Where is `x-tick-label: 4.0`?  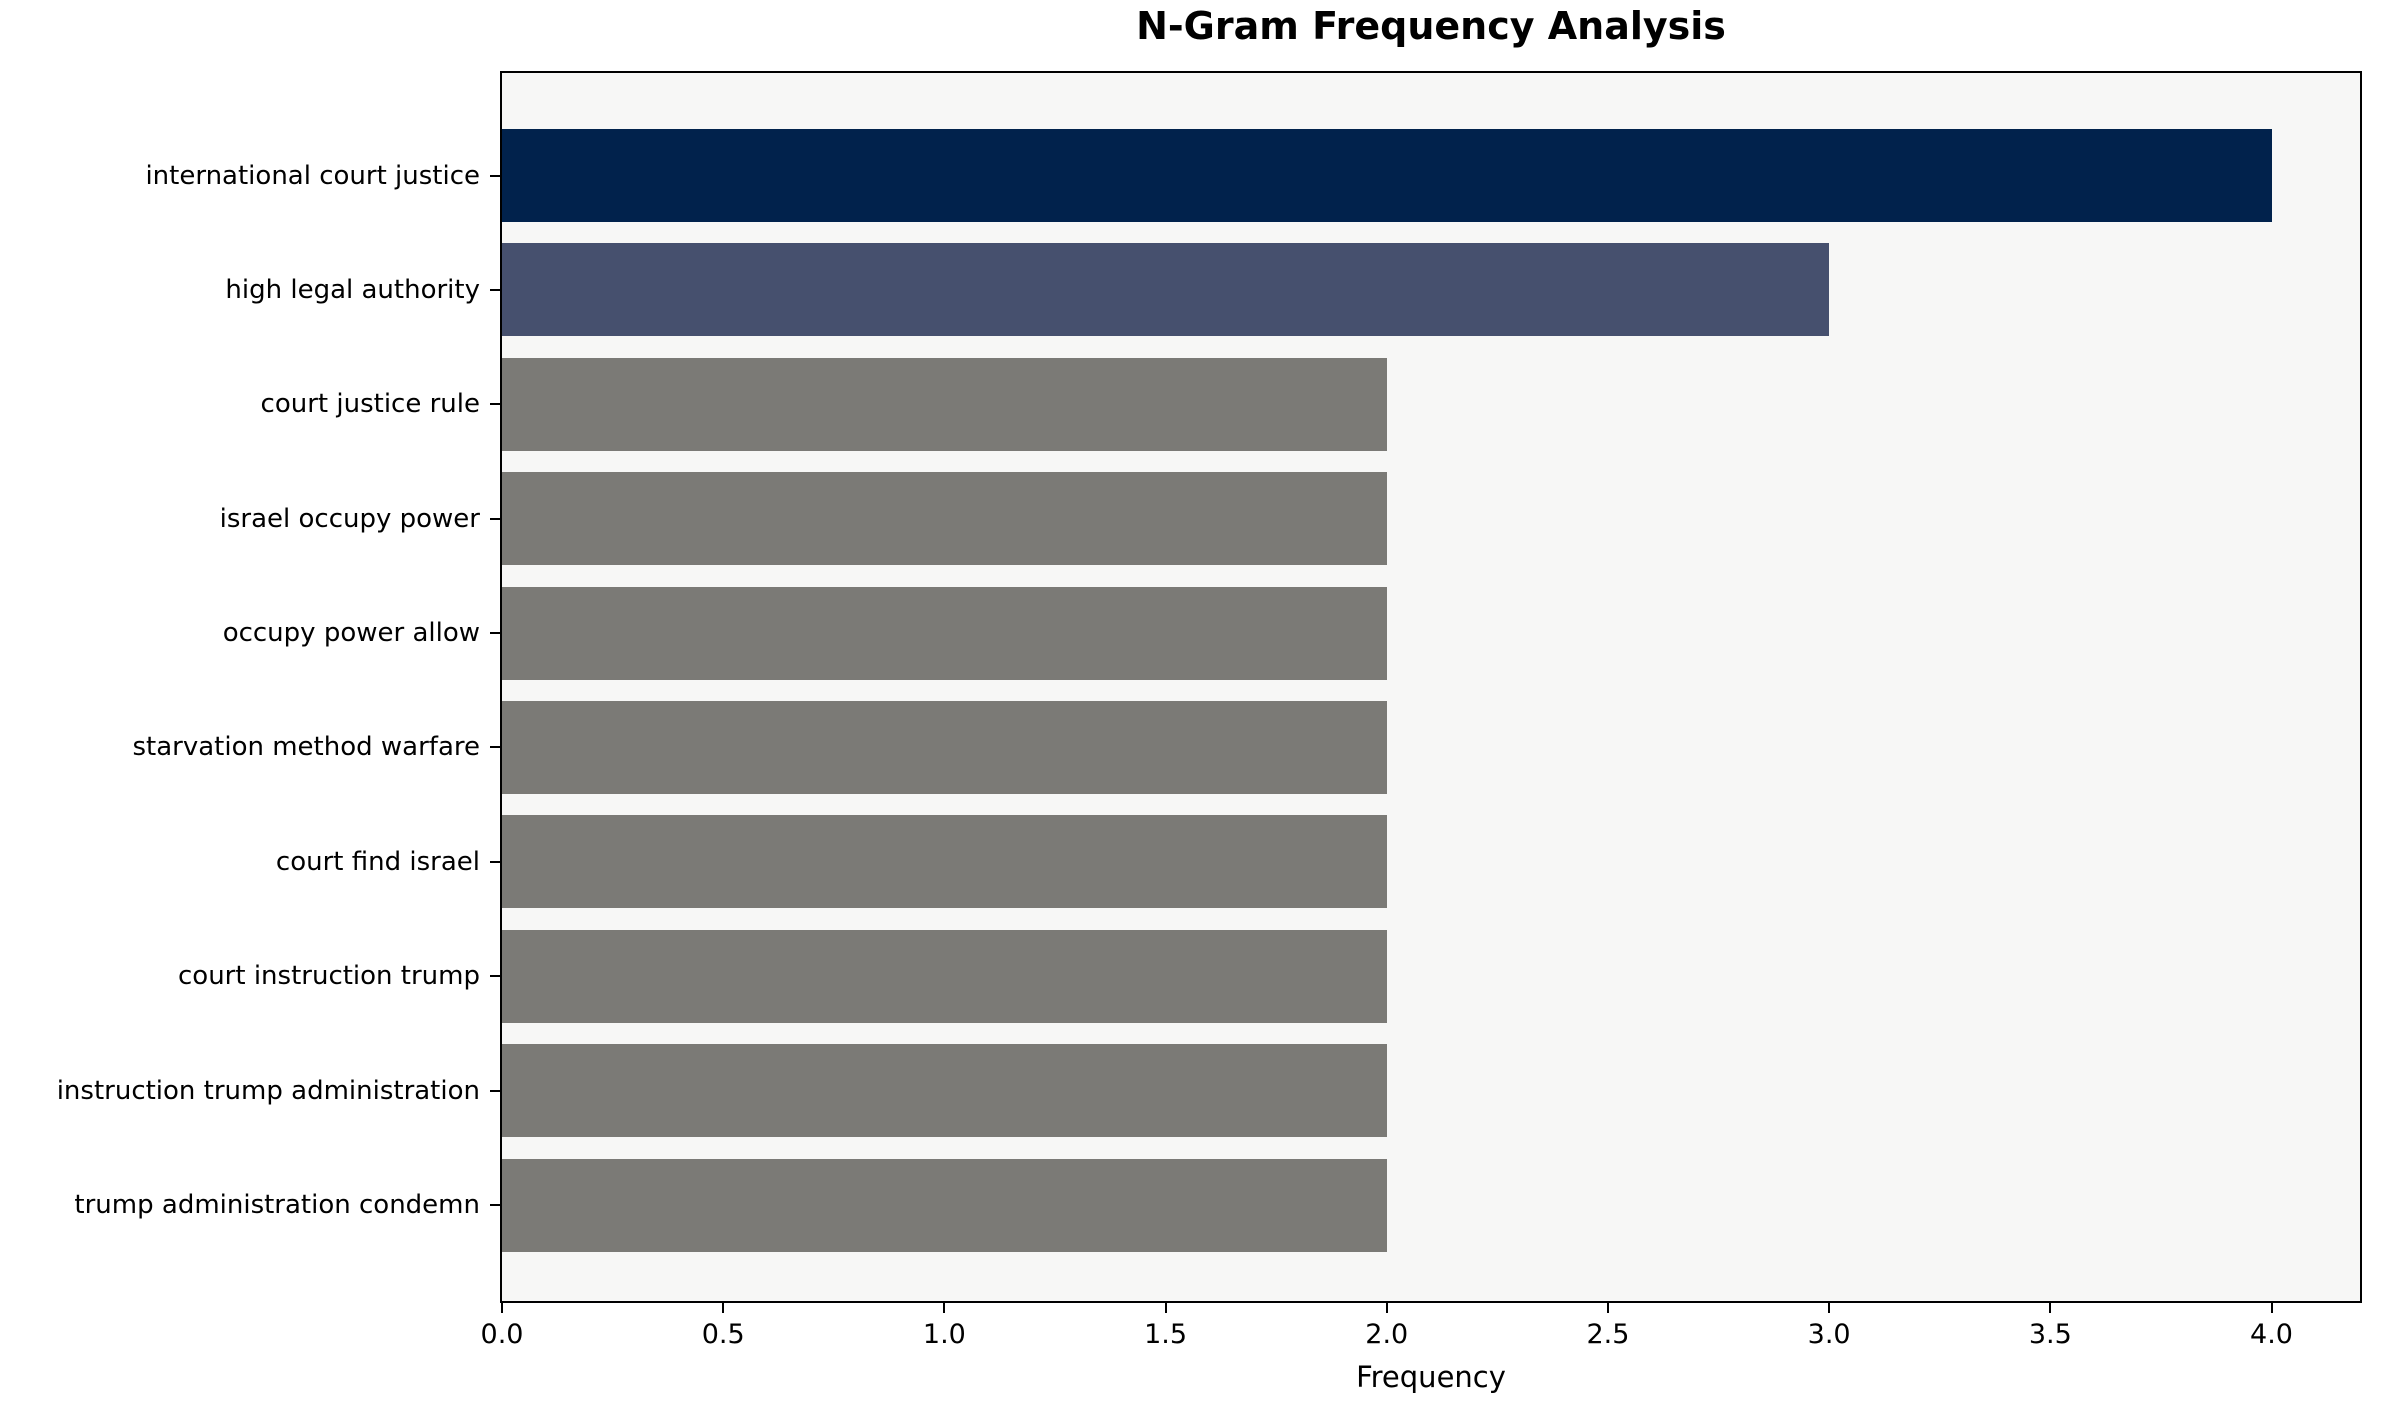 x-tick-label: 4.0 is located at coordinates (2271, 1334).